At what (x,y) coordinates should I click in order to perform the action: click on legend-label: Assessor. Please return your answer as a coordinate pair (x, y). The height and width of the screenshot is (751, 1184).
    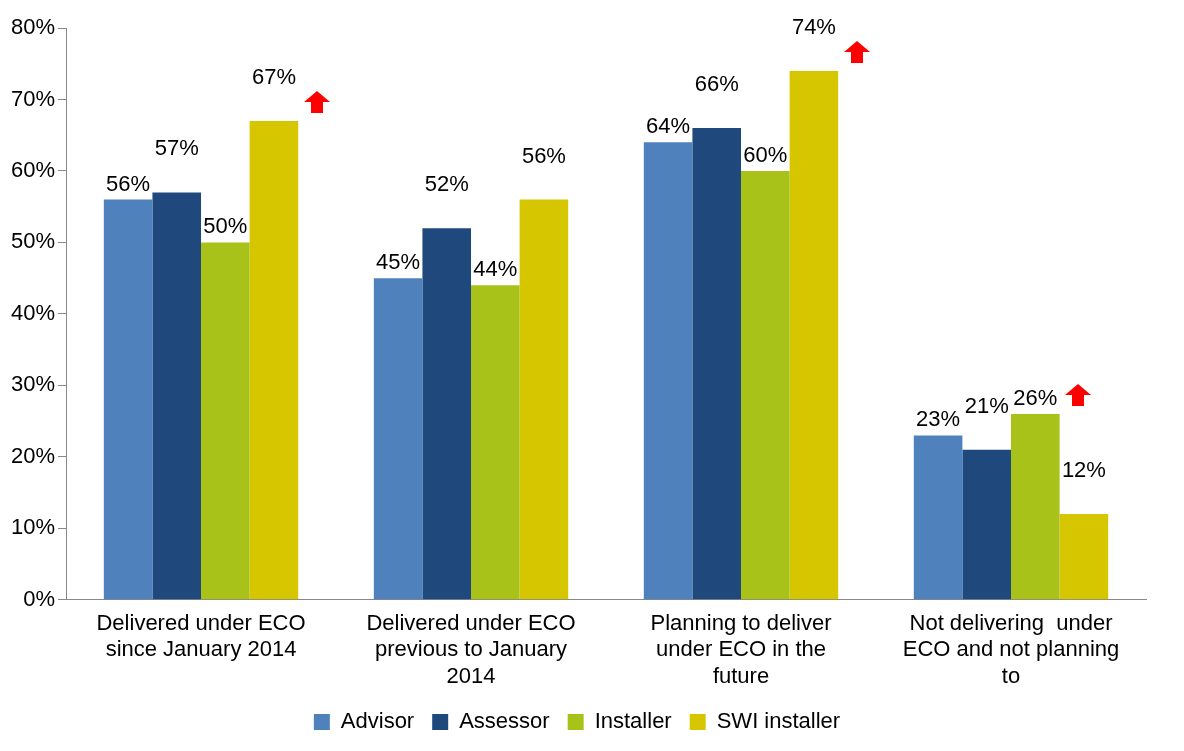
    Looking at the image, I should click on (504, 721).